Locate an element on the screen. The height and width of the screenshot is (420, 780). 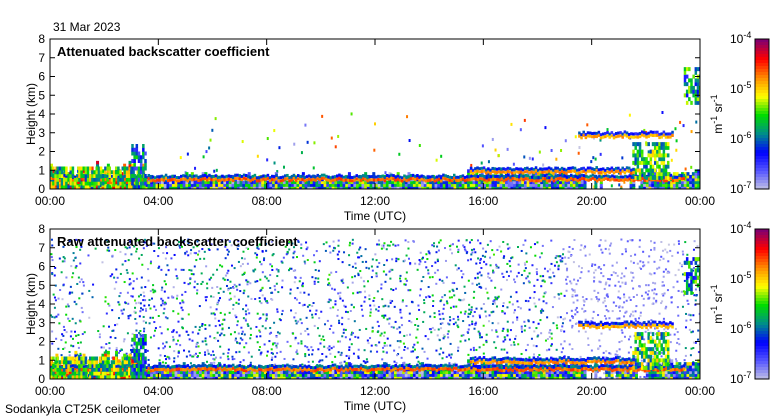
layer-afternoon-layer is located at coordinates (529, 173).